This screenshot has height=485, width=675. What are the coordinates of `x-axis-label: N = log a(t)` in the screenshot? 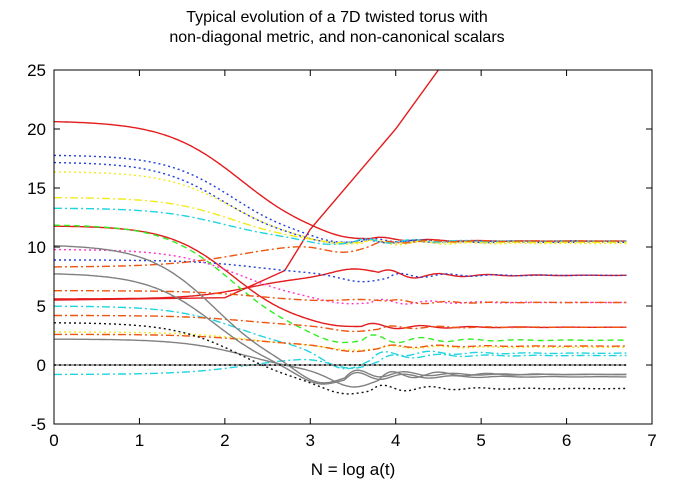 It's located at (353, 469).